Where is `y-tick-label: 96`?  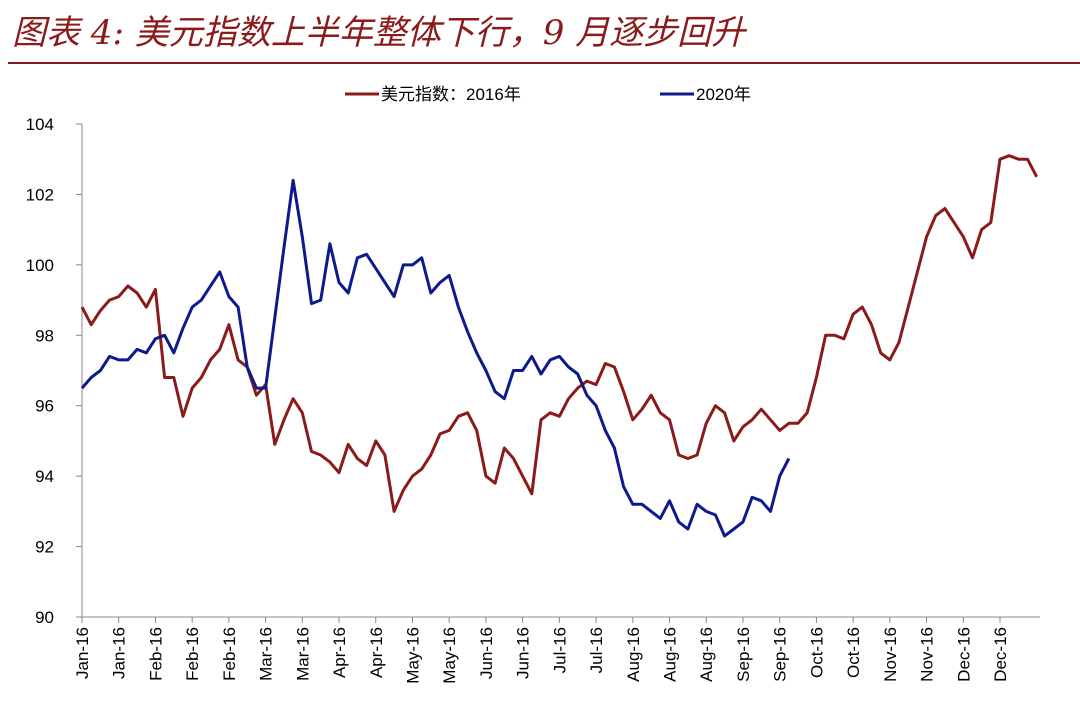 y-tick-label: 96 is located at coordinates (44, 406).